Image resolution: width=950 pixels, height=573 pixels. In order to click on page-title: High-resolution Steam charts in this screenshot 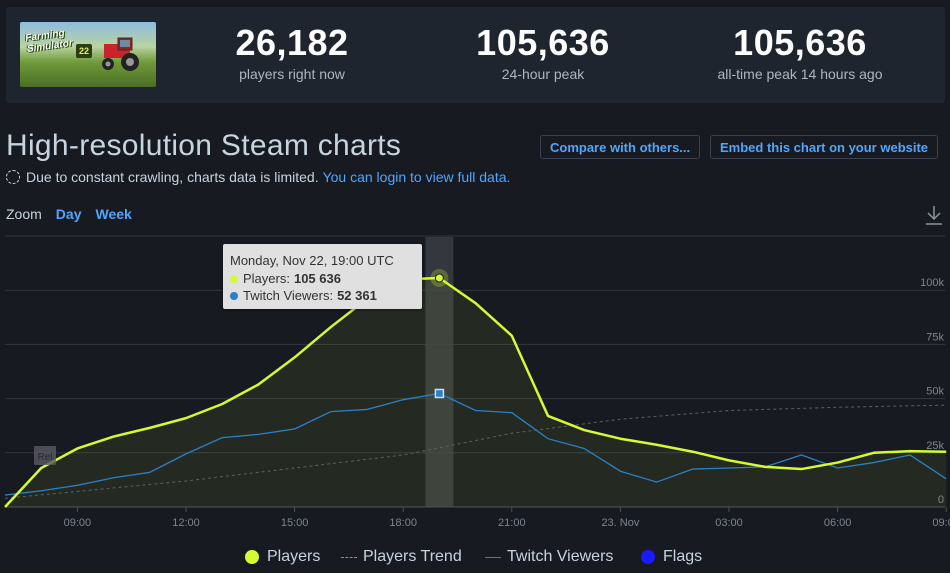, I will do `click(204, 145)`.